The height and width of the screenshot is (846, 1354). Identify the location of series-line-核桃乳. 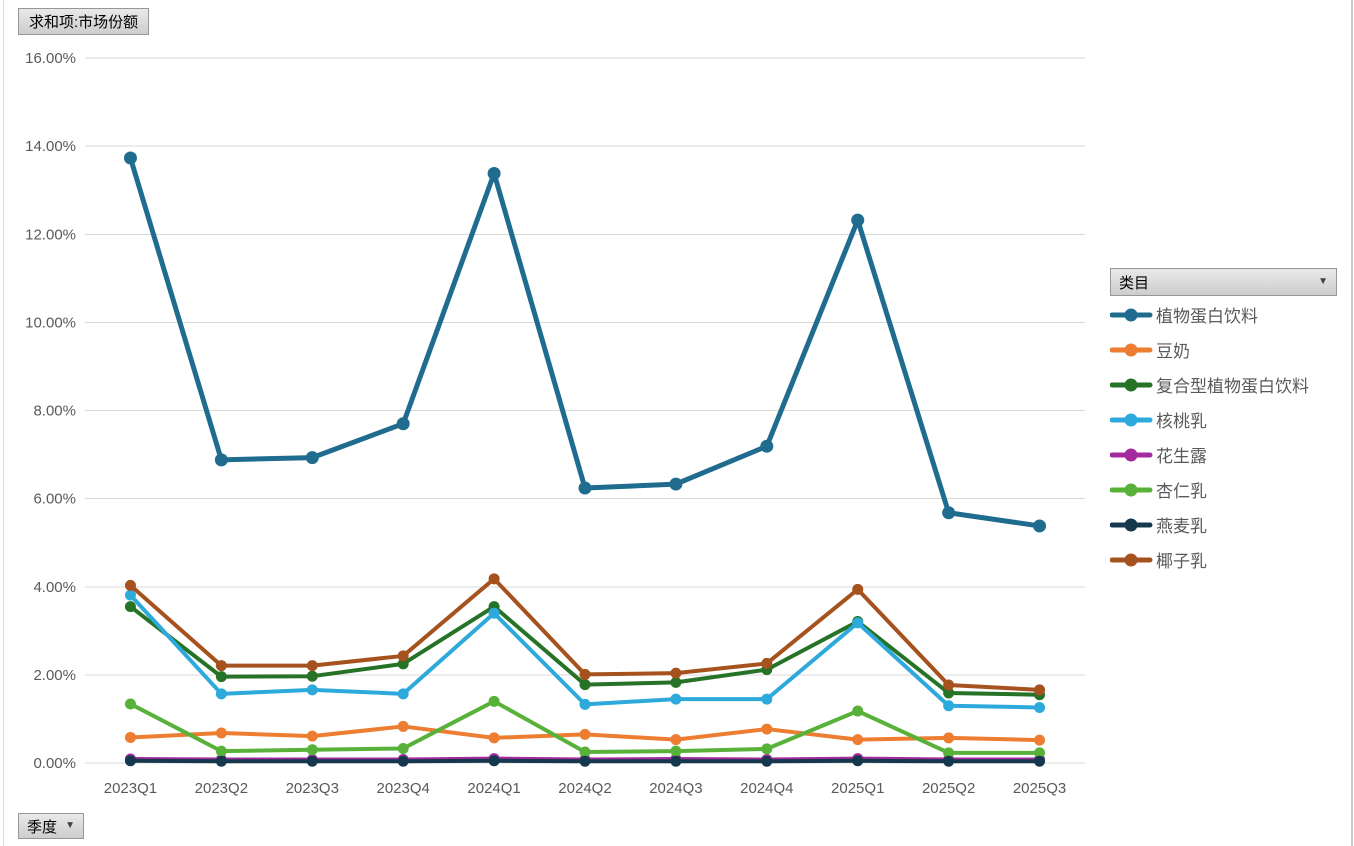
(585, 651).